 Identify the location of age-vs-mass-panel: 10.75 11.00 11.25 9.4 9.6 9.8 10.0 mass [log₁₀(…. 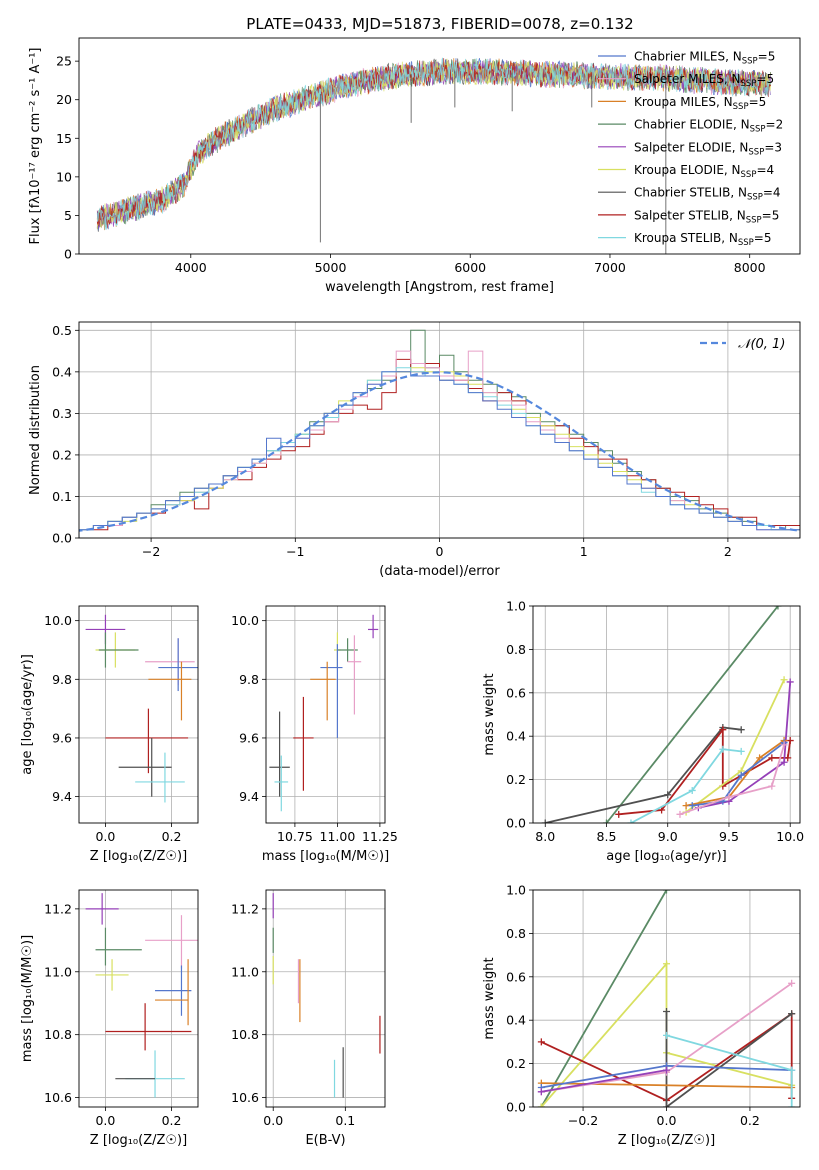
(314, 734).